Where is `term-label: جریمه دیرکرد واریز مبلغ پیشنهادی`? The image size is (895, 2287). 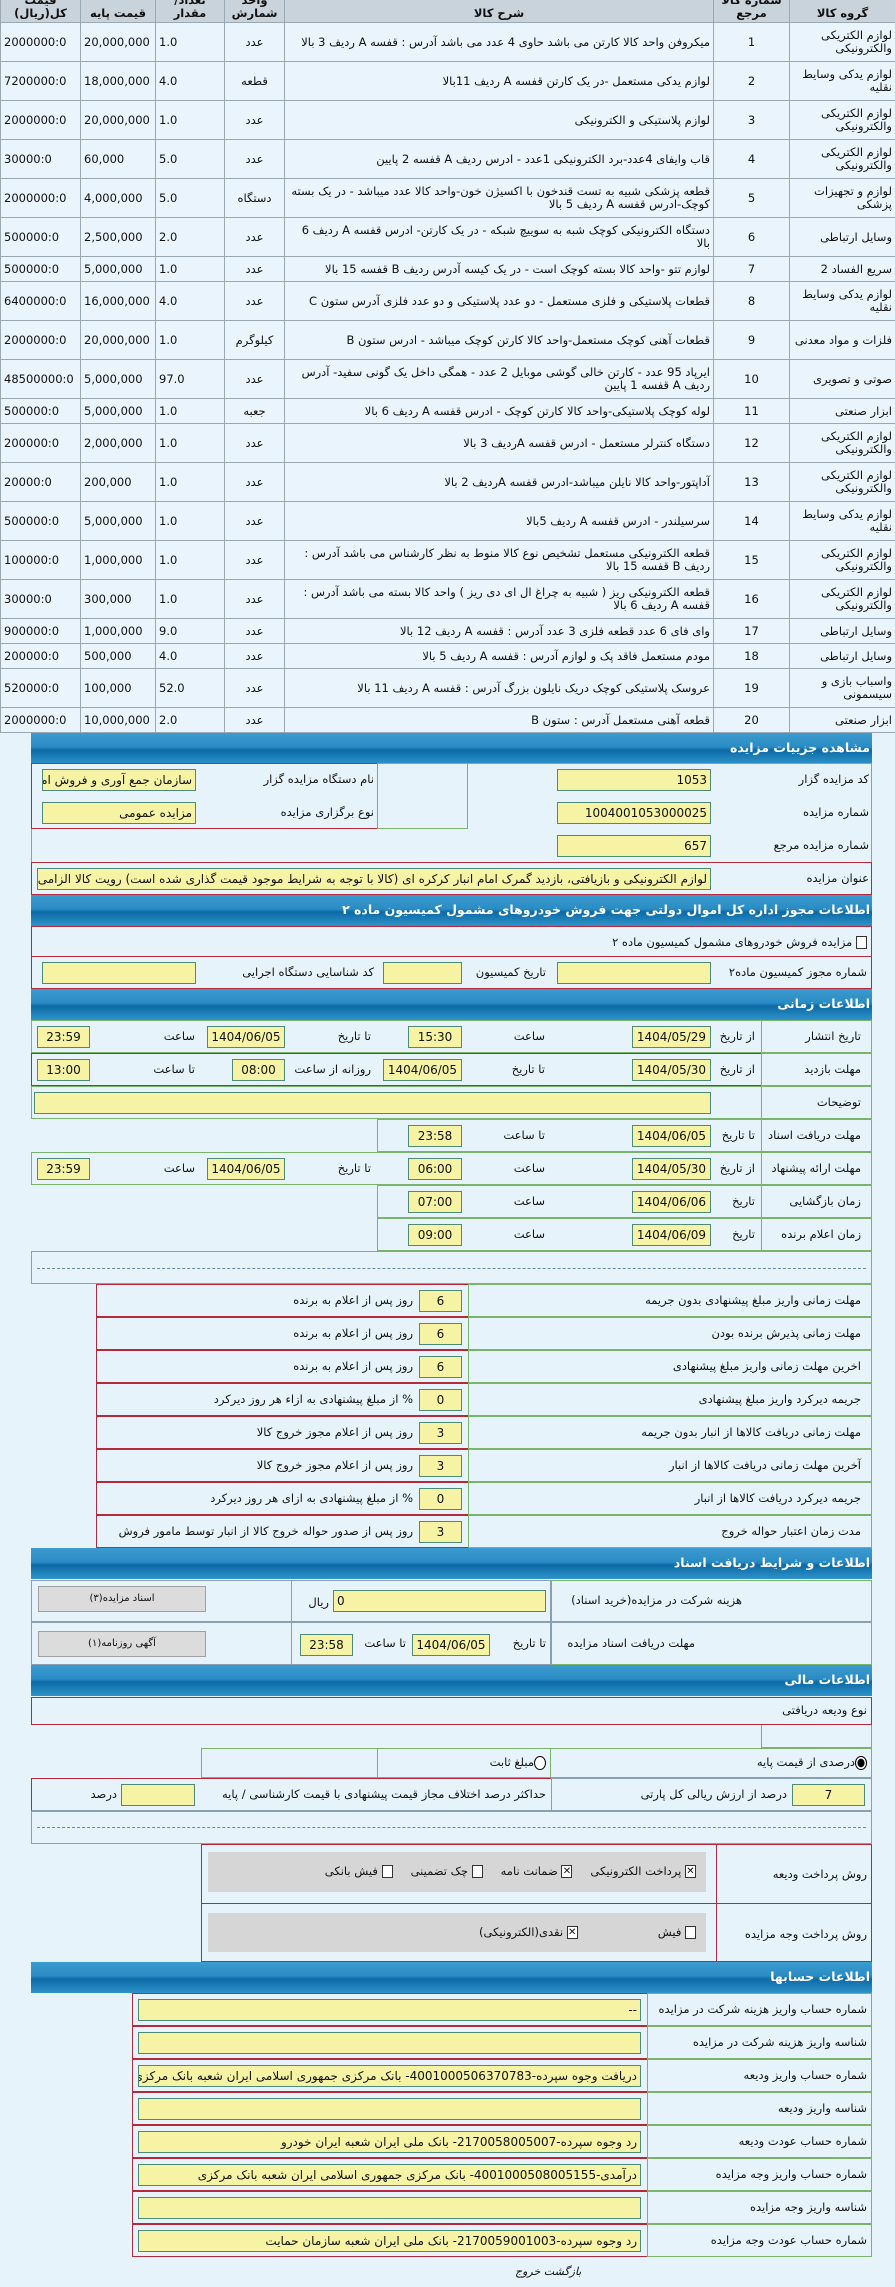
term-label: جریمه دیرکرد واریز مبلغ پیشنهادی is located at coordinates (779, 1399).